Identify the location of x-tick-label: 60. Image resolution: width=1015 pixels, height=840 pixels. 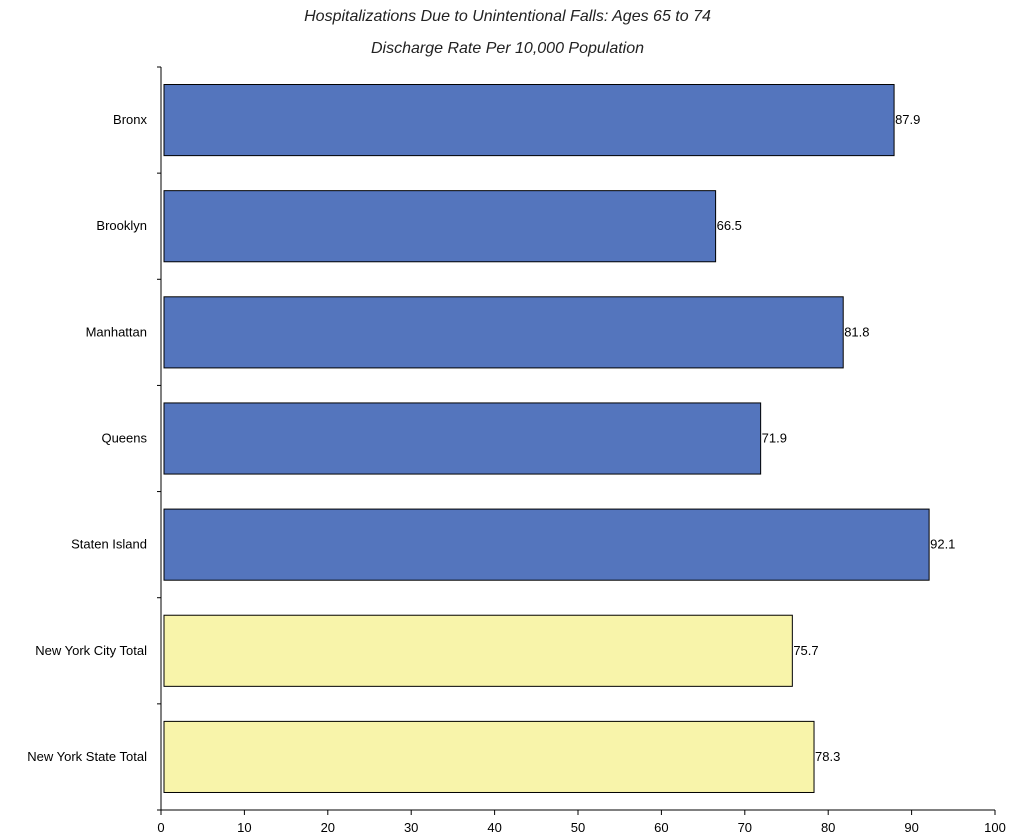
(661, 827).